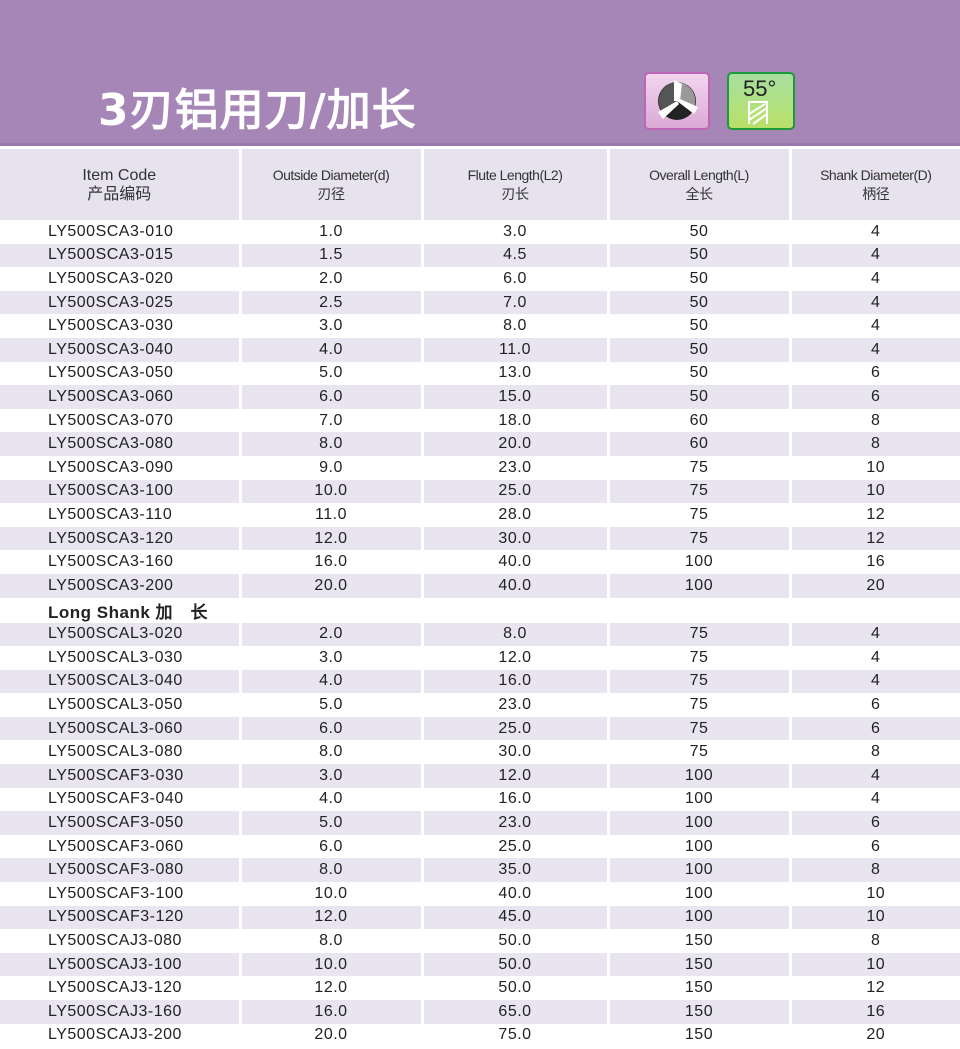  What do you see at coordinates (480, 255) in the screenshot?
I see `table-row: LY500SCA3-015 1.5 4.5 50 4` at bounding box center [480, 255].